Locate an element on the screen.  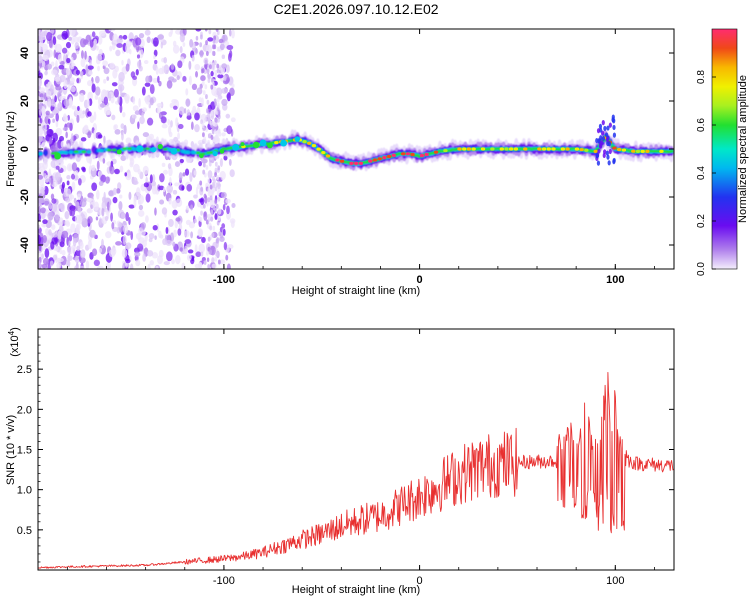
colorbar-tick-label: 0.2 is located at coordinates (701, 221).